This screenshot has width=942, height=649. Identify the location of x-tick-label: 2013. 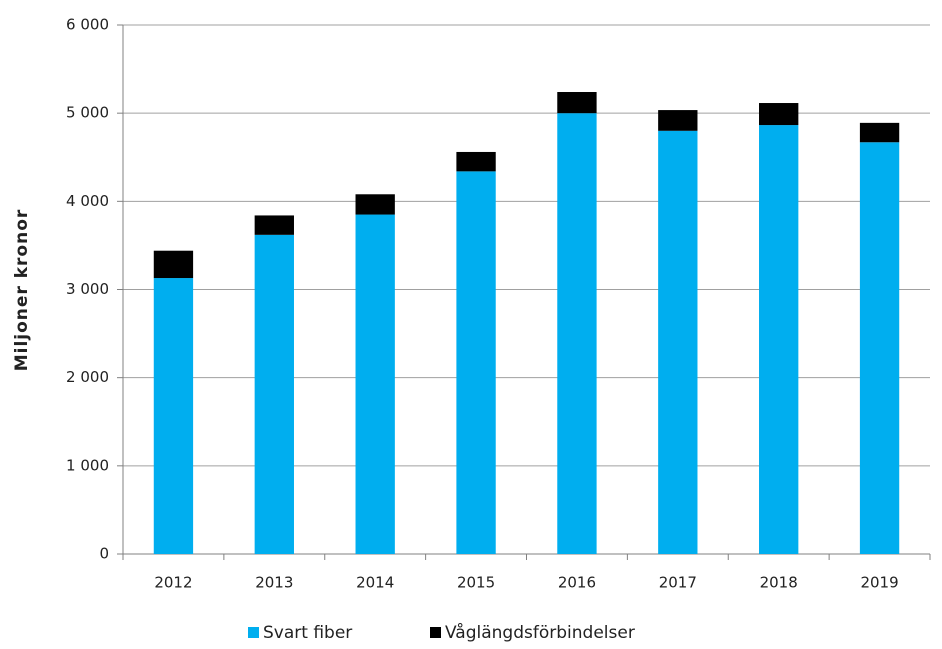
(274, 583).